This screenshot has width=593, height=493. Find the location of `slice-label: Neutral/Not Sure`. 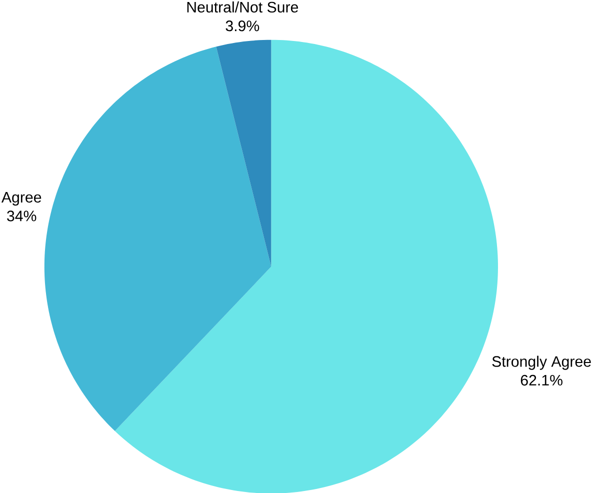

slice-label: Neutral/Not Sure is located at coordinates (242, 6).